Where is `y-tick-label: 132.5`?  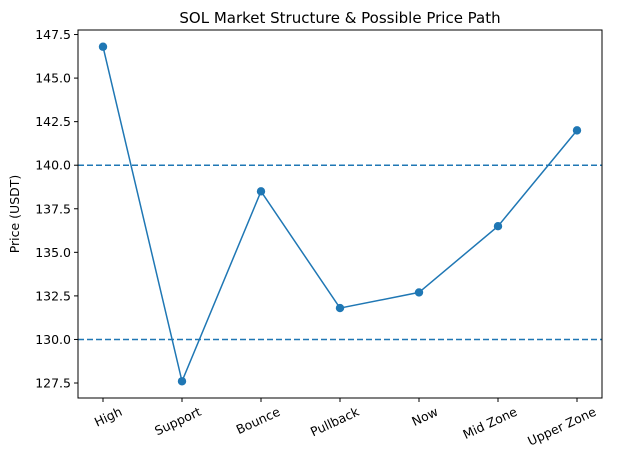 y-tick-label: 132.5 is located at coordinates (53, 295).